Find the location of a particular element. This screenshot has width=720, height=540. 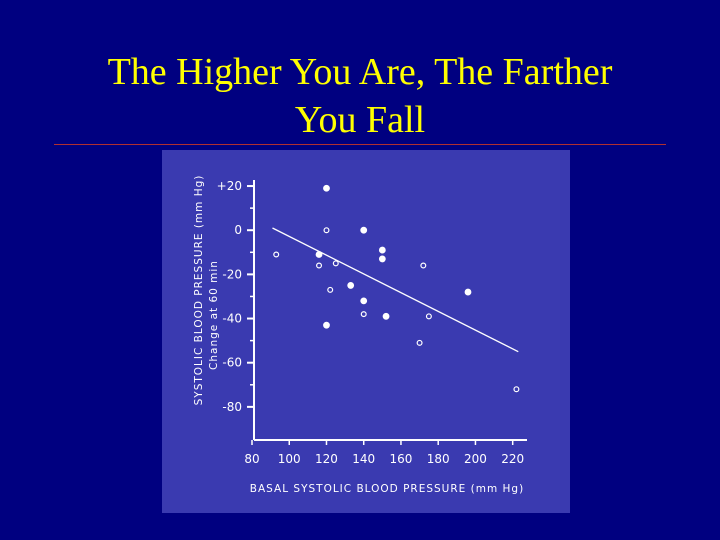

x-tick-label: 100 is located at coordinates (289, 459).